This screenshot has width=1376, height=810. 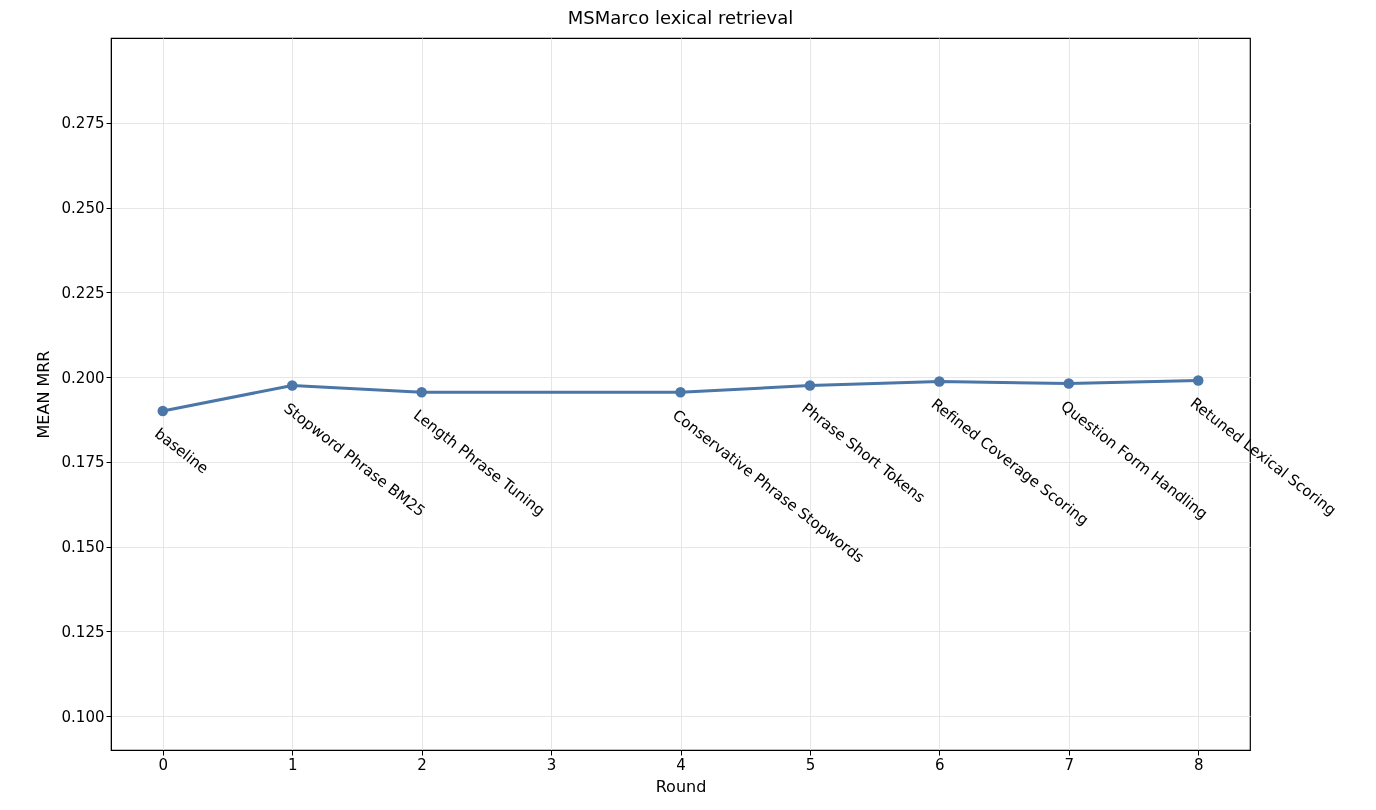 I want to click on y-tick-label: 0.125, so click(x=83, y=631).